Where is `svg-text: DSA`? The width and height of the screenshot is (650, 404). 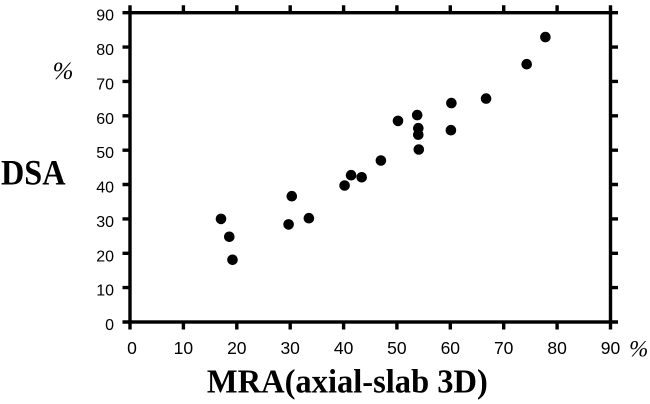
svg-text: DSA is located at coordinates (33, 173).